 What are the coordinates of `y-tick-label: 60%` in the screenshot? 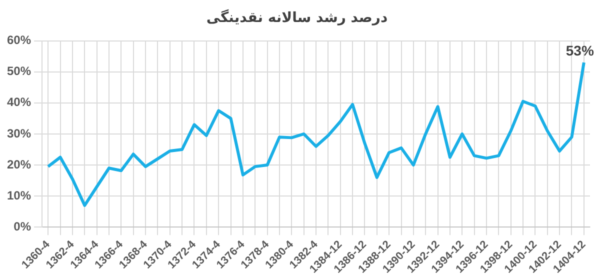 It's located at (19, 40).